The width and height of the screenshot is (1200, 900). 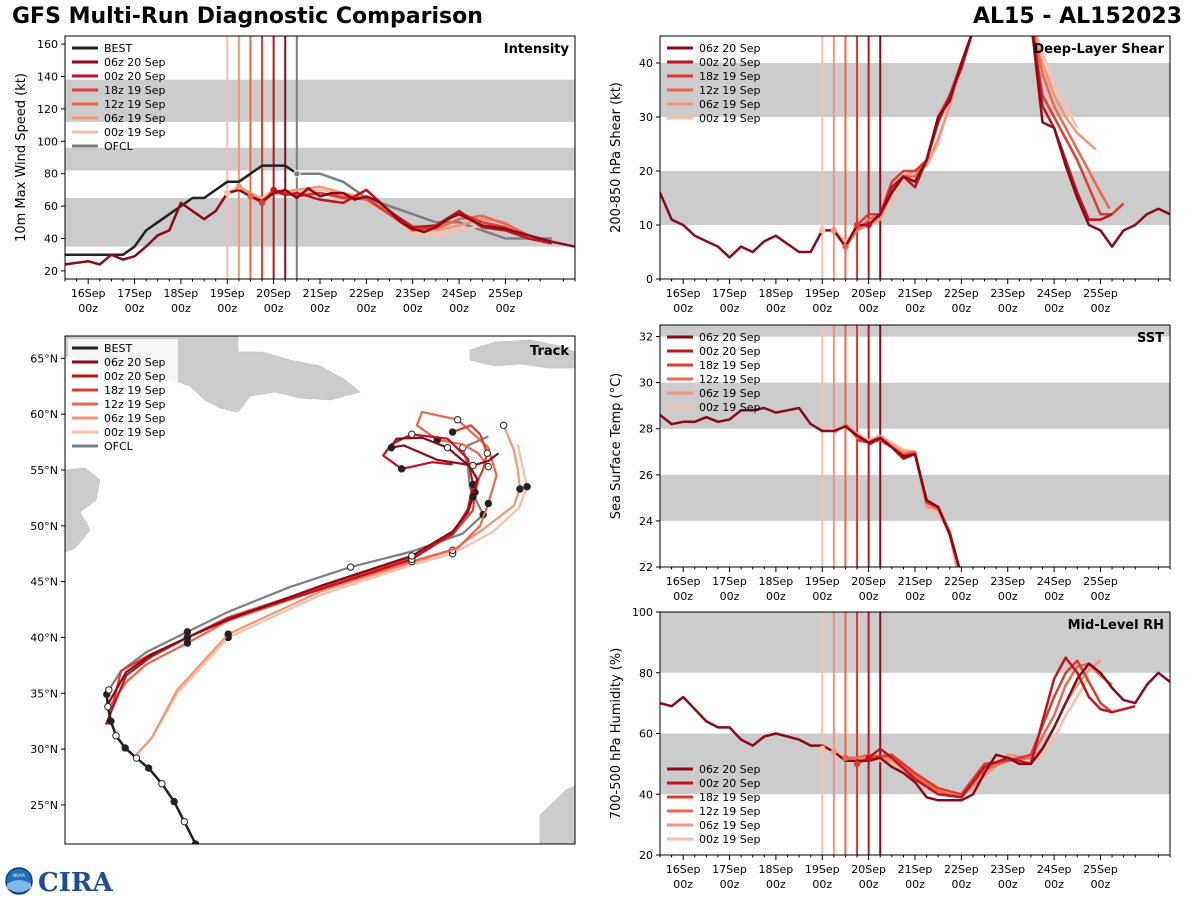 What do you see at coordinates (123, 398) in the screenshot?
I see `track-legend-background` at bounding box center [123, 398].